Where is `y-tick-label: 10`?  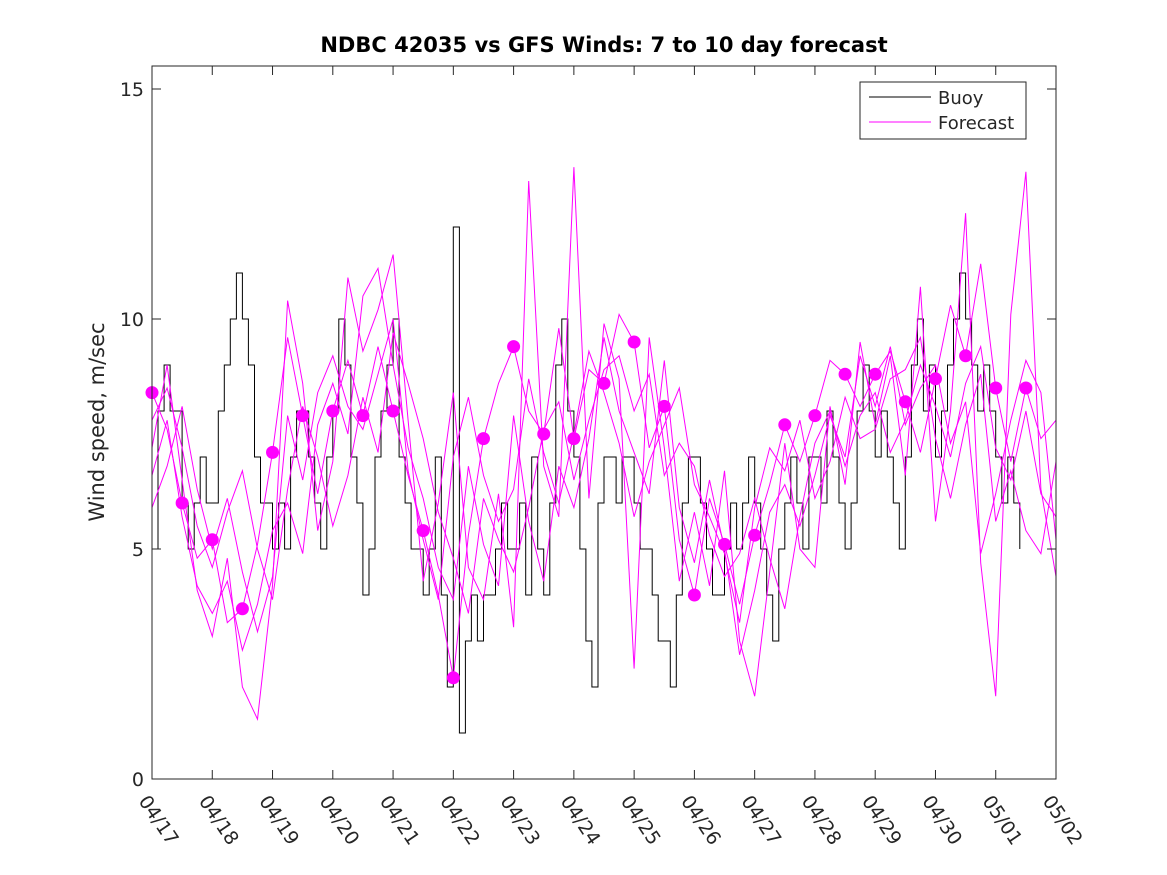 y-tick-label: 10 is located at coordinates (132, 320).